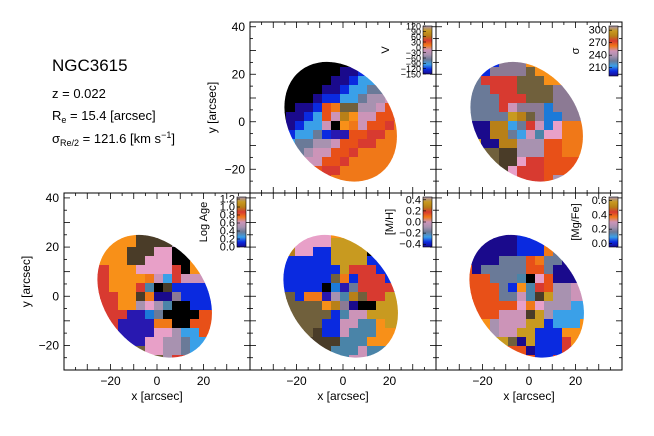  What do you see at coordinates (227, 232) in the screenshot?
I see `colorbar-tick-label: 0.4` at bounding box center [227, 232].